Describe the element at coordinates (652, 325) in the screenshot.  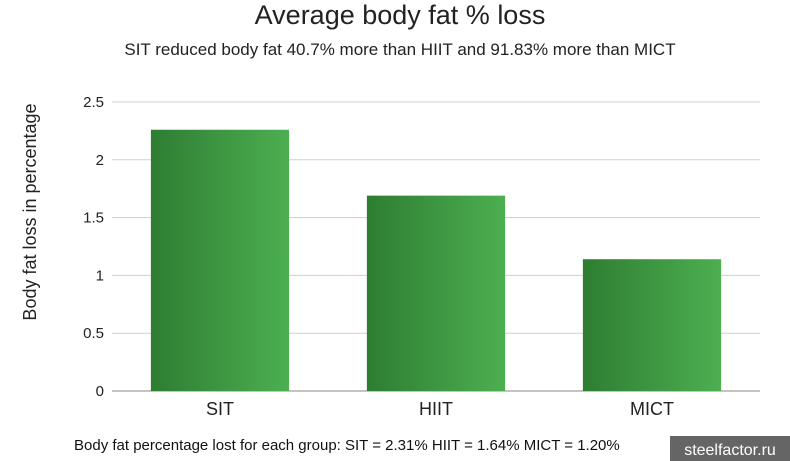
I see `bar-mict` at that location.